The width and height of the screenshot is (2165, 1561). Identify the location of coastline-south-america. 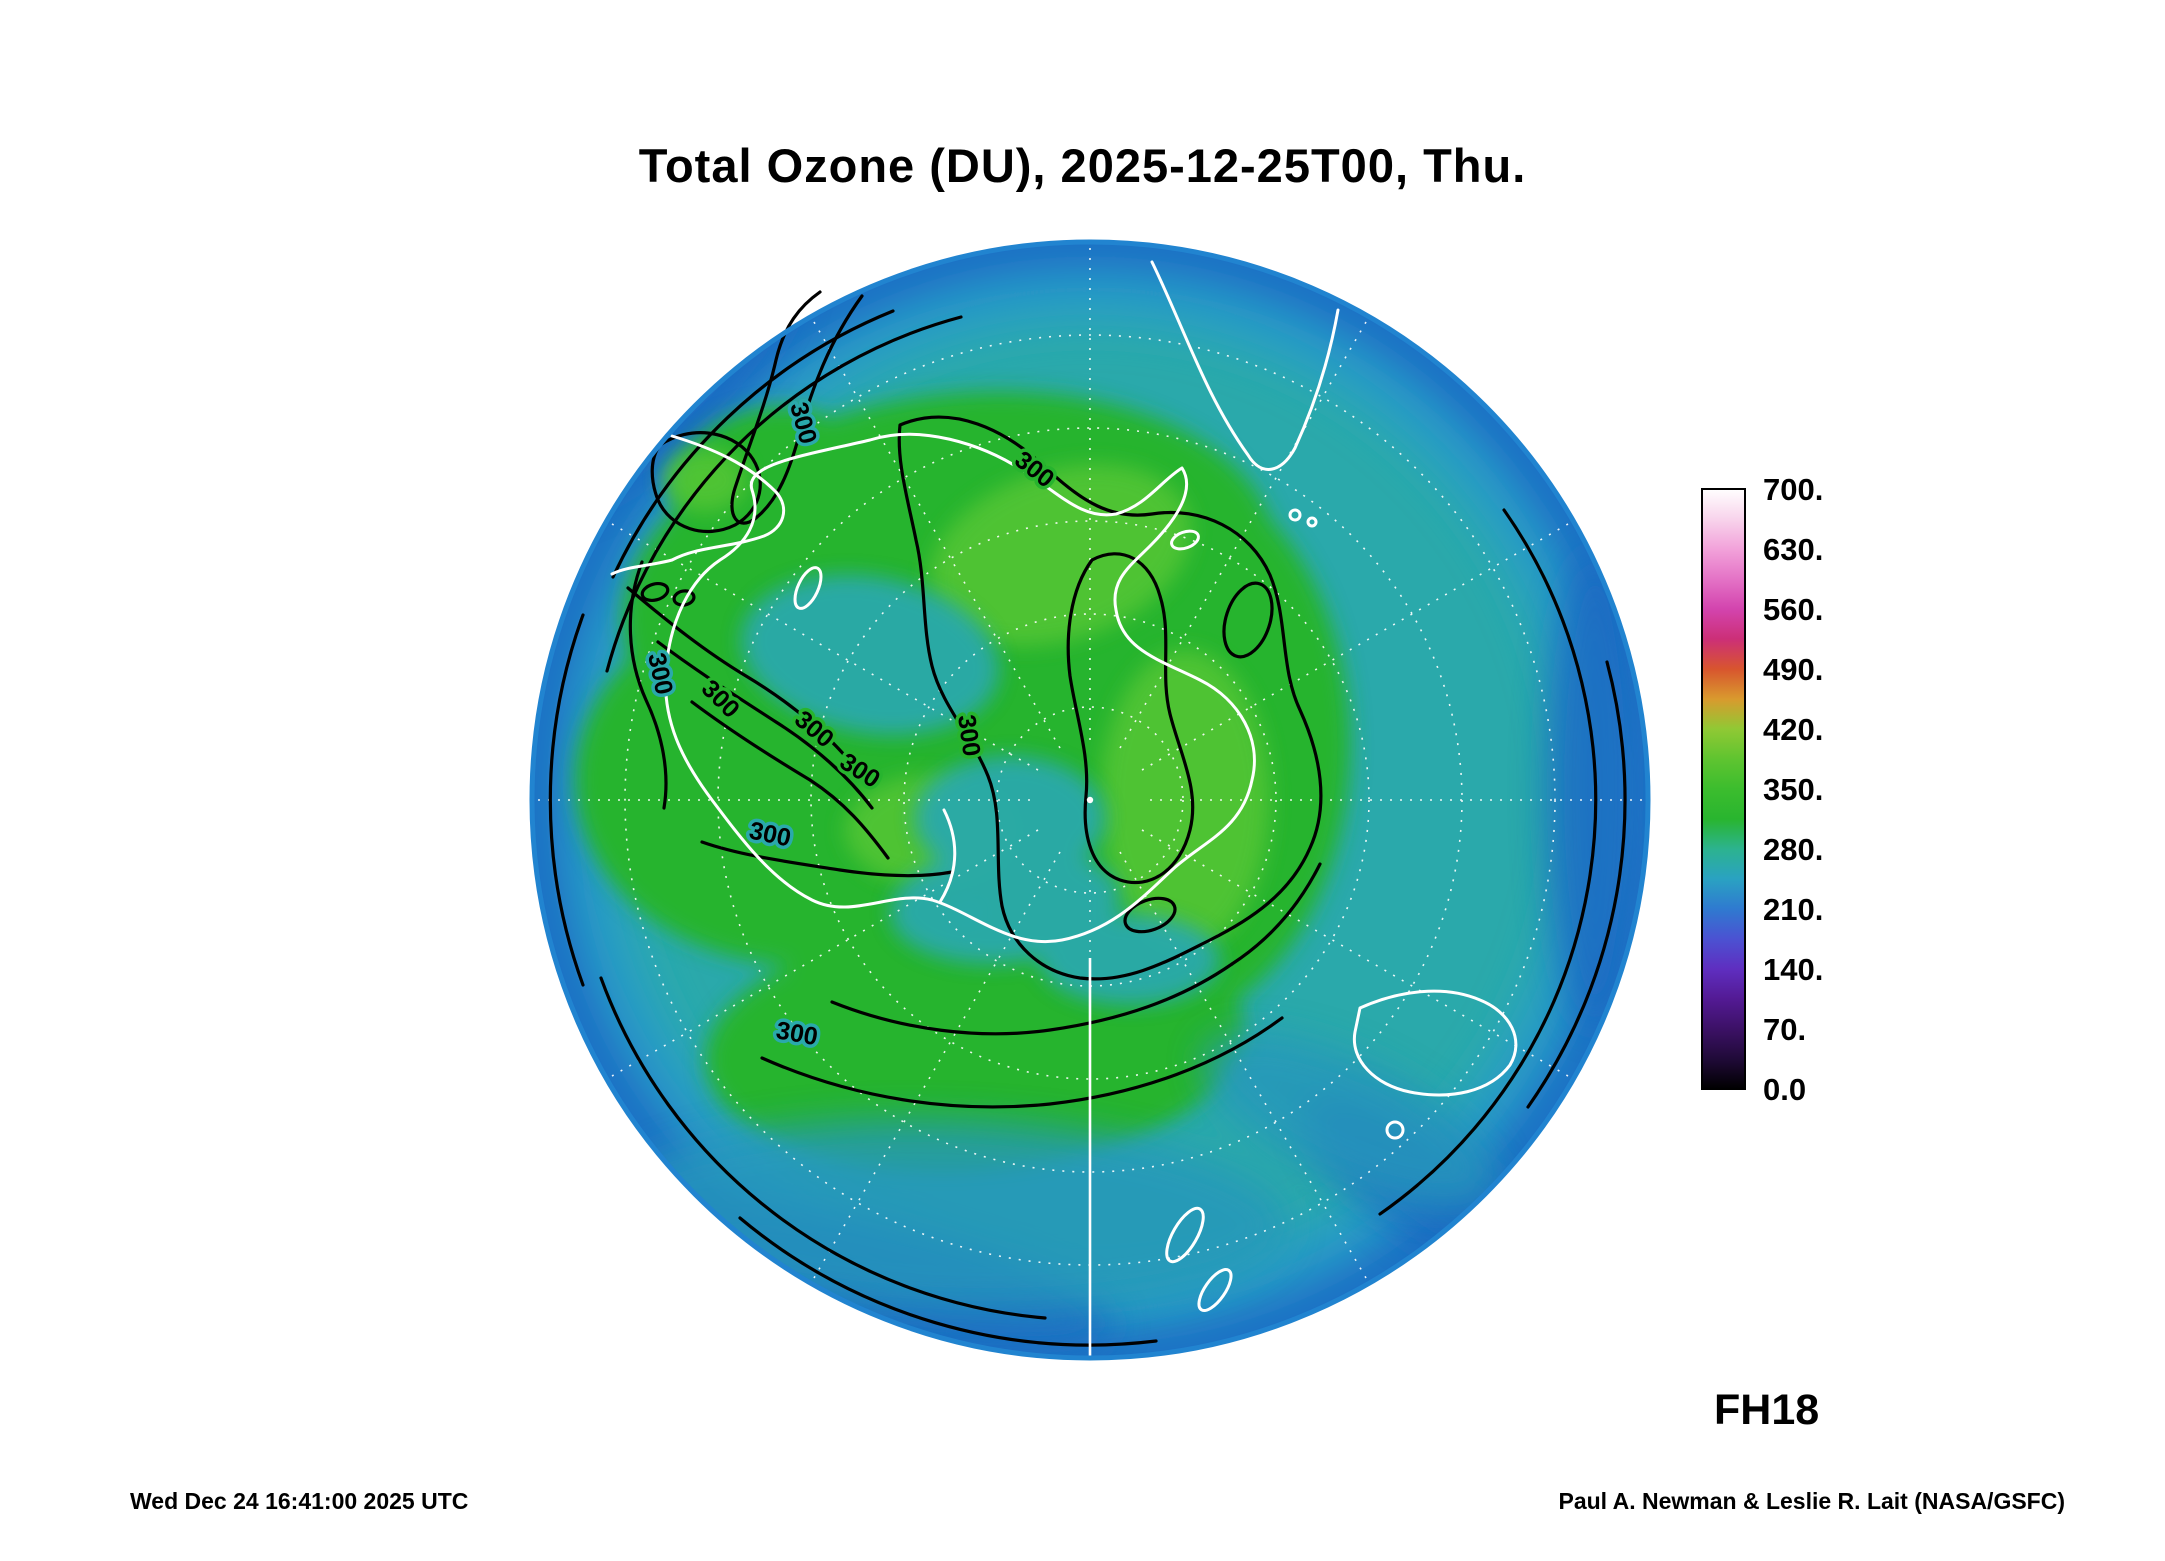
(1245, 365).